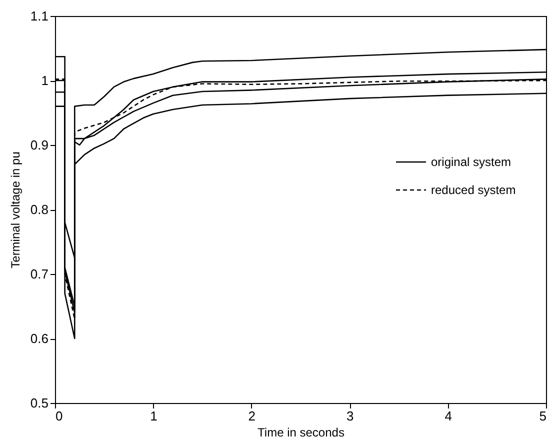 The height and width of the screenshot is (443, 556). I want to click on y-tick-label: 0.7, so click(39, 274).